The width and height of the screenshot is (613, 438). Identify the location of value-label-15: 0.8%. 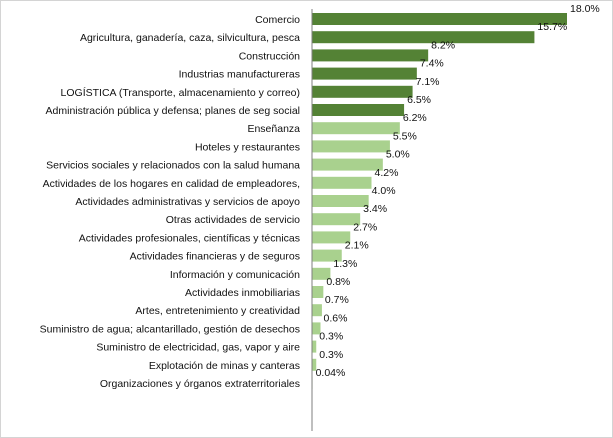
(338, 282).